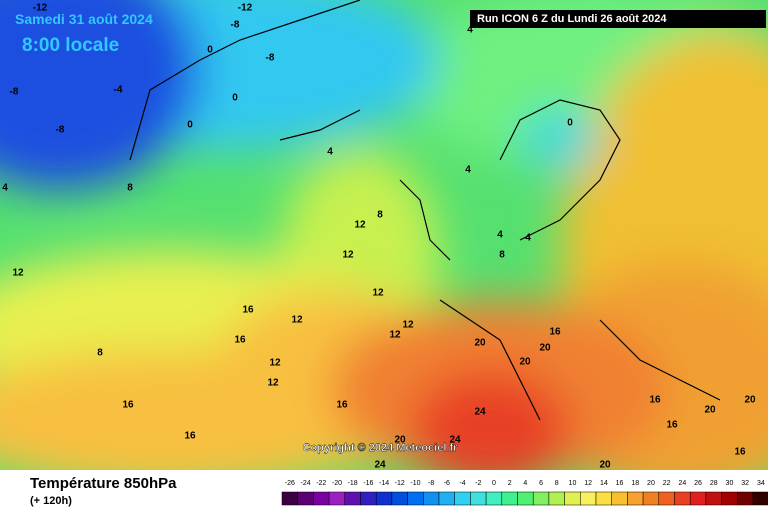 The image size is (768, 512). What do you see at coordinates (714, 483) in the screenshot?
I see `scale-label: 28` at bounding box center [714, 483].